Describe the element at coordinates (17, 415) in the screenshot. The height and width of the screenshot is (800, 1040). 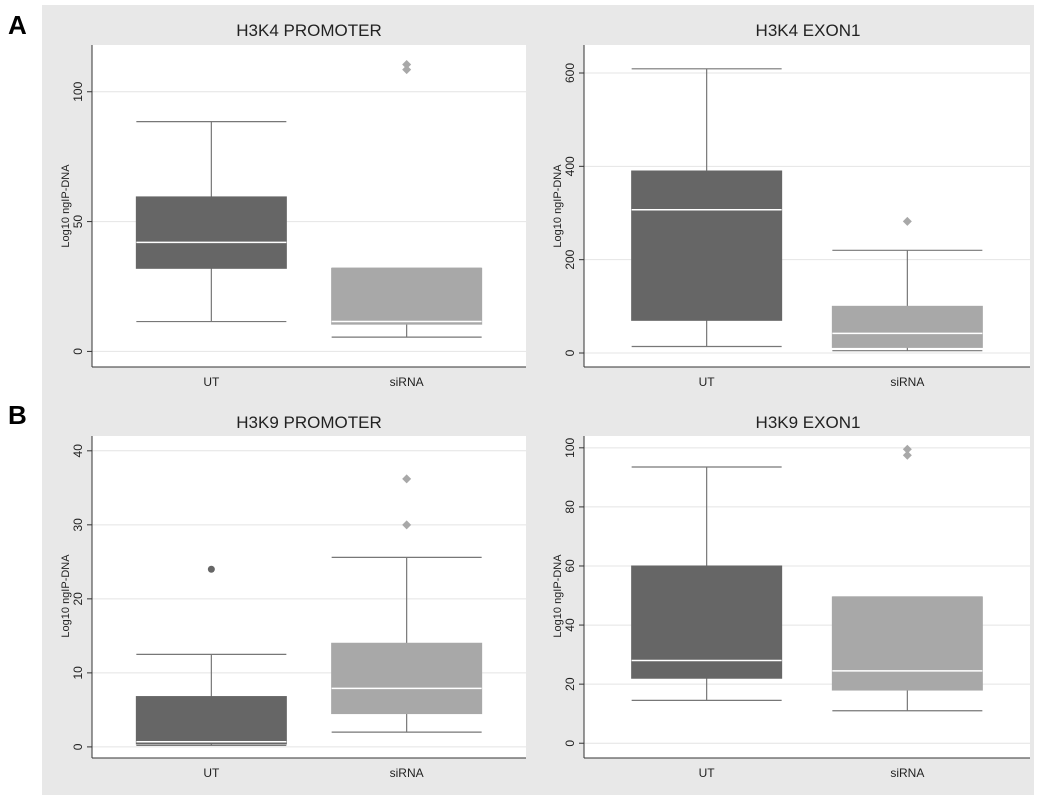
I see `panel-letter-b: B` at that location.